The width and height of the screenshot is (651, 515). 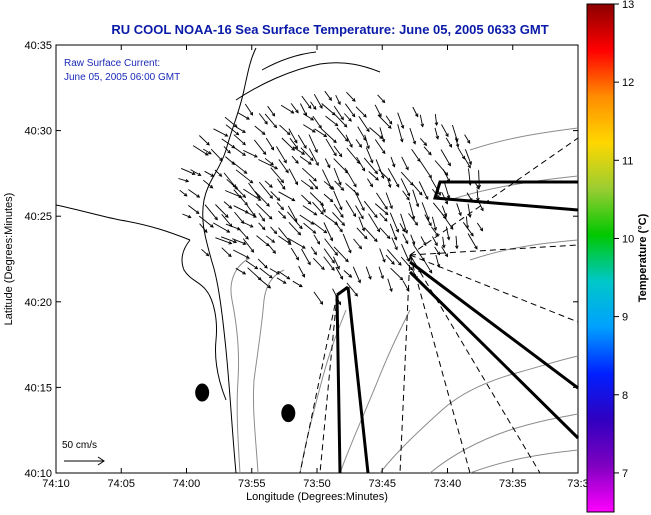 What do you see at coordinates (38, 132) in the screenshot?
I see `y-tick-label: 40:30` at bounding box center [38, 132].